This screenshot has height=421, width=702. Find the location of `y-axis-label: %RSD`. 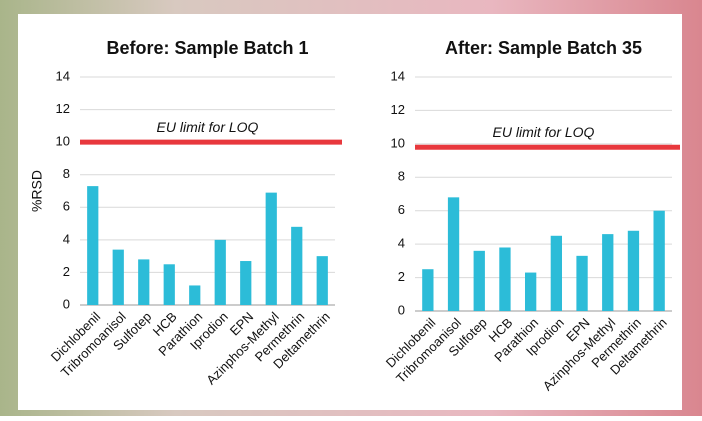

y-axis-label: %RSD is located at coordinates (37, 191).